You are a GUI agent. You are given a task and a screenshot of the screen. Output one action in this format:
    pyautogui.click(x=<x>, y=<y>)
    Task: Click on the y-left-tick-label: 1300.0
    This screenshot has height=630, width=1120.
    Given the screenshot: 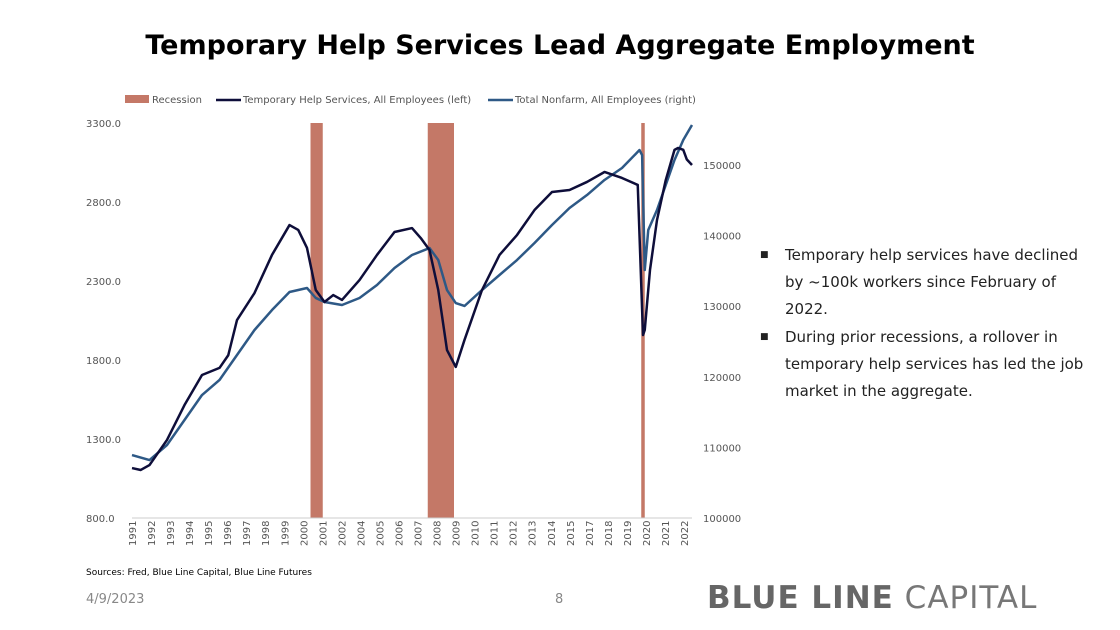 What is the action you would take?
    pyautogui.click(x=103, y=440)
    